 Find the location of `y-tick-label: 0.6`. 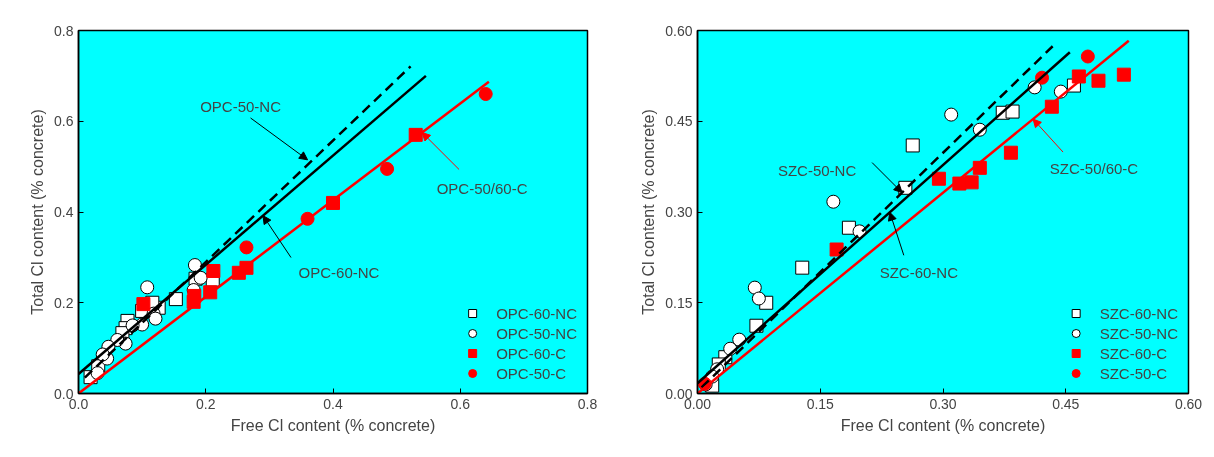

y-tick-label: 0.6 is located at coordinates (64, 121).